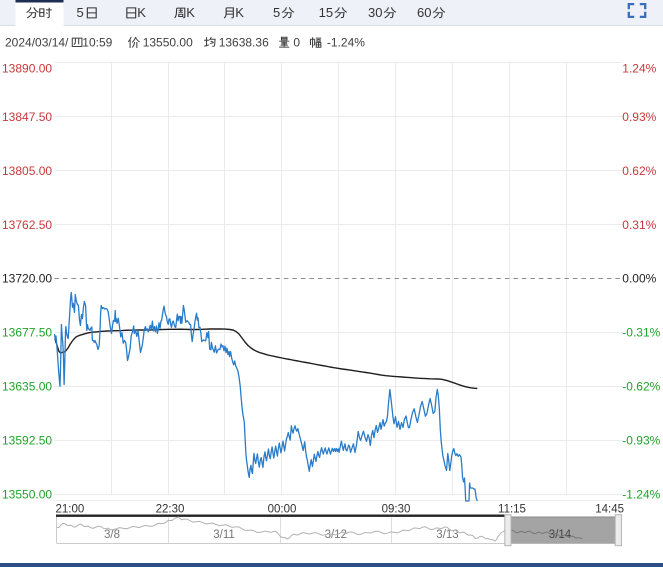 The image size is (663, 568). Describe the element at coordinates (609, 510) in the screenshot. I see `svg-text: 14:45` at that location.